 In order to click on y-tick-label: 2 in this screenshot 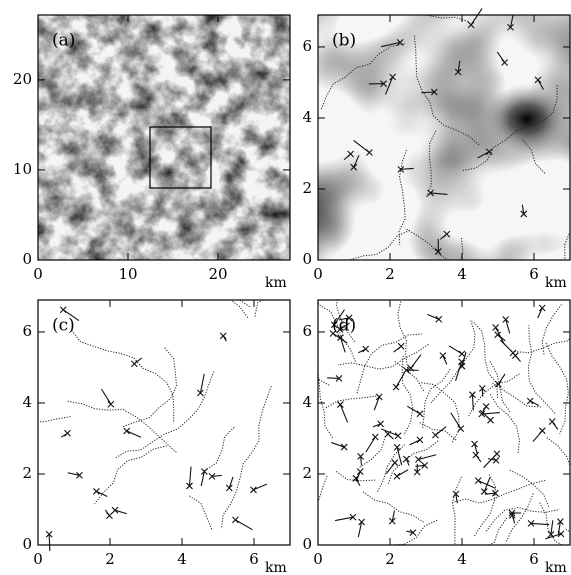, I will do `click(307, 188)`.